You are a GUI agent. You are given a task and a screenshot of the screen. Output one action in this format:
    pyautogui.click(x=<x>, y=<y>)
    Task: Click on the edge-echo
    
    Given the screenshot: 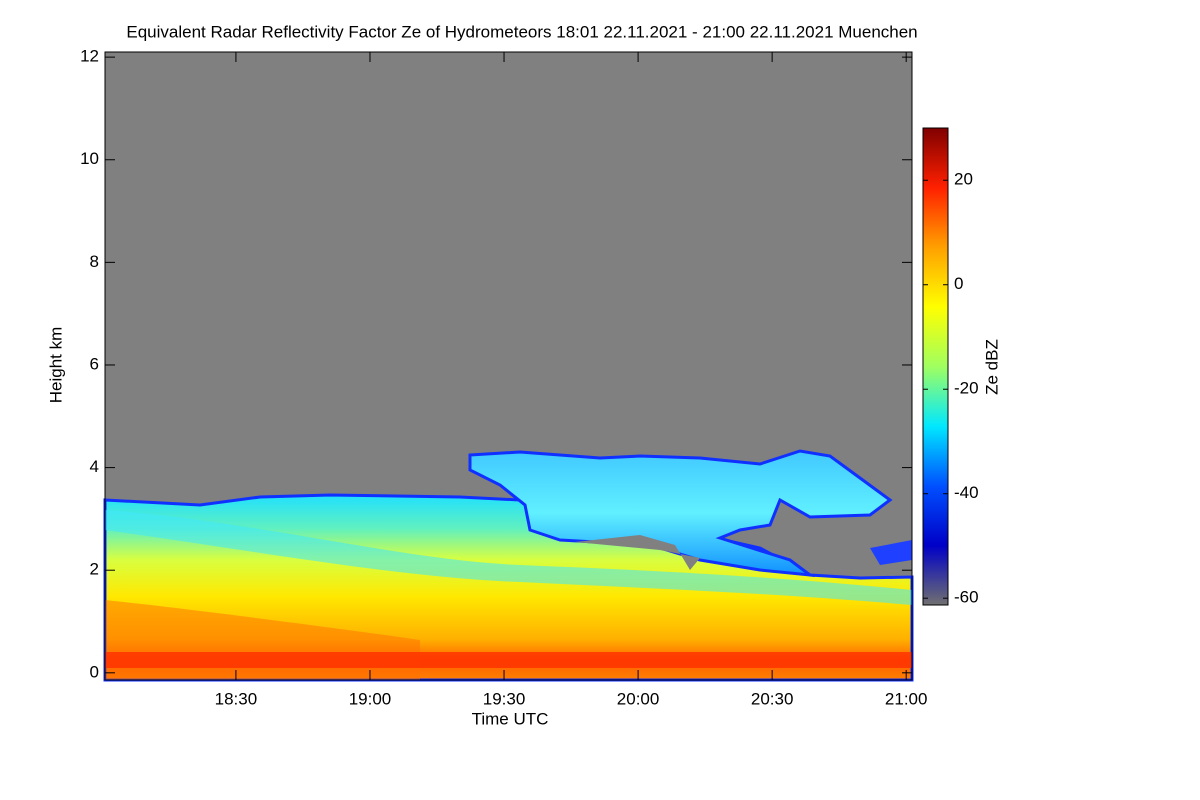 What is the action you would take?
    pyautogui.click(x=891, y=552)
    